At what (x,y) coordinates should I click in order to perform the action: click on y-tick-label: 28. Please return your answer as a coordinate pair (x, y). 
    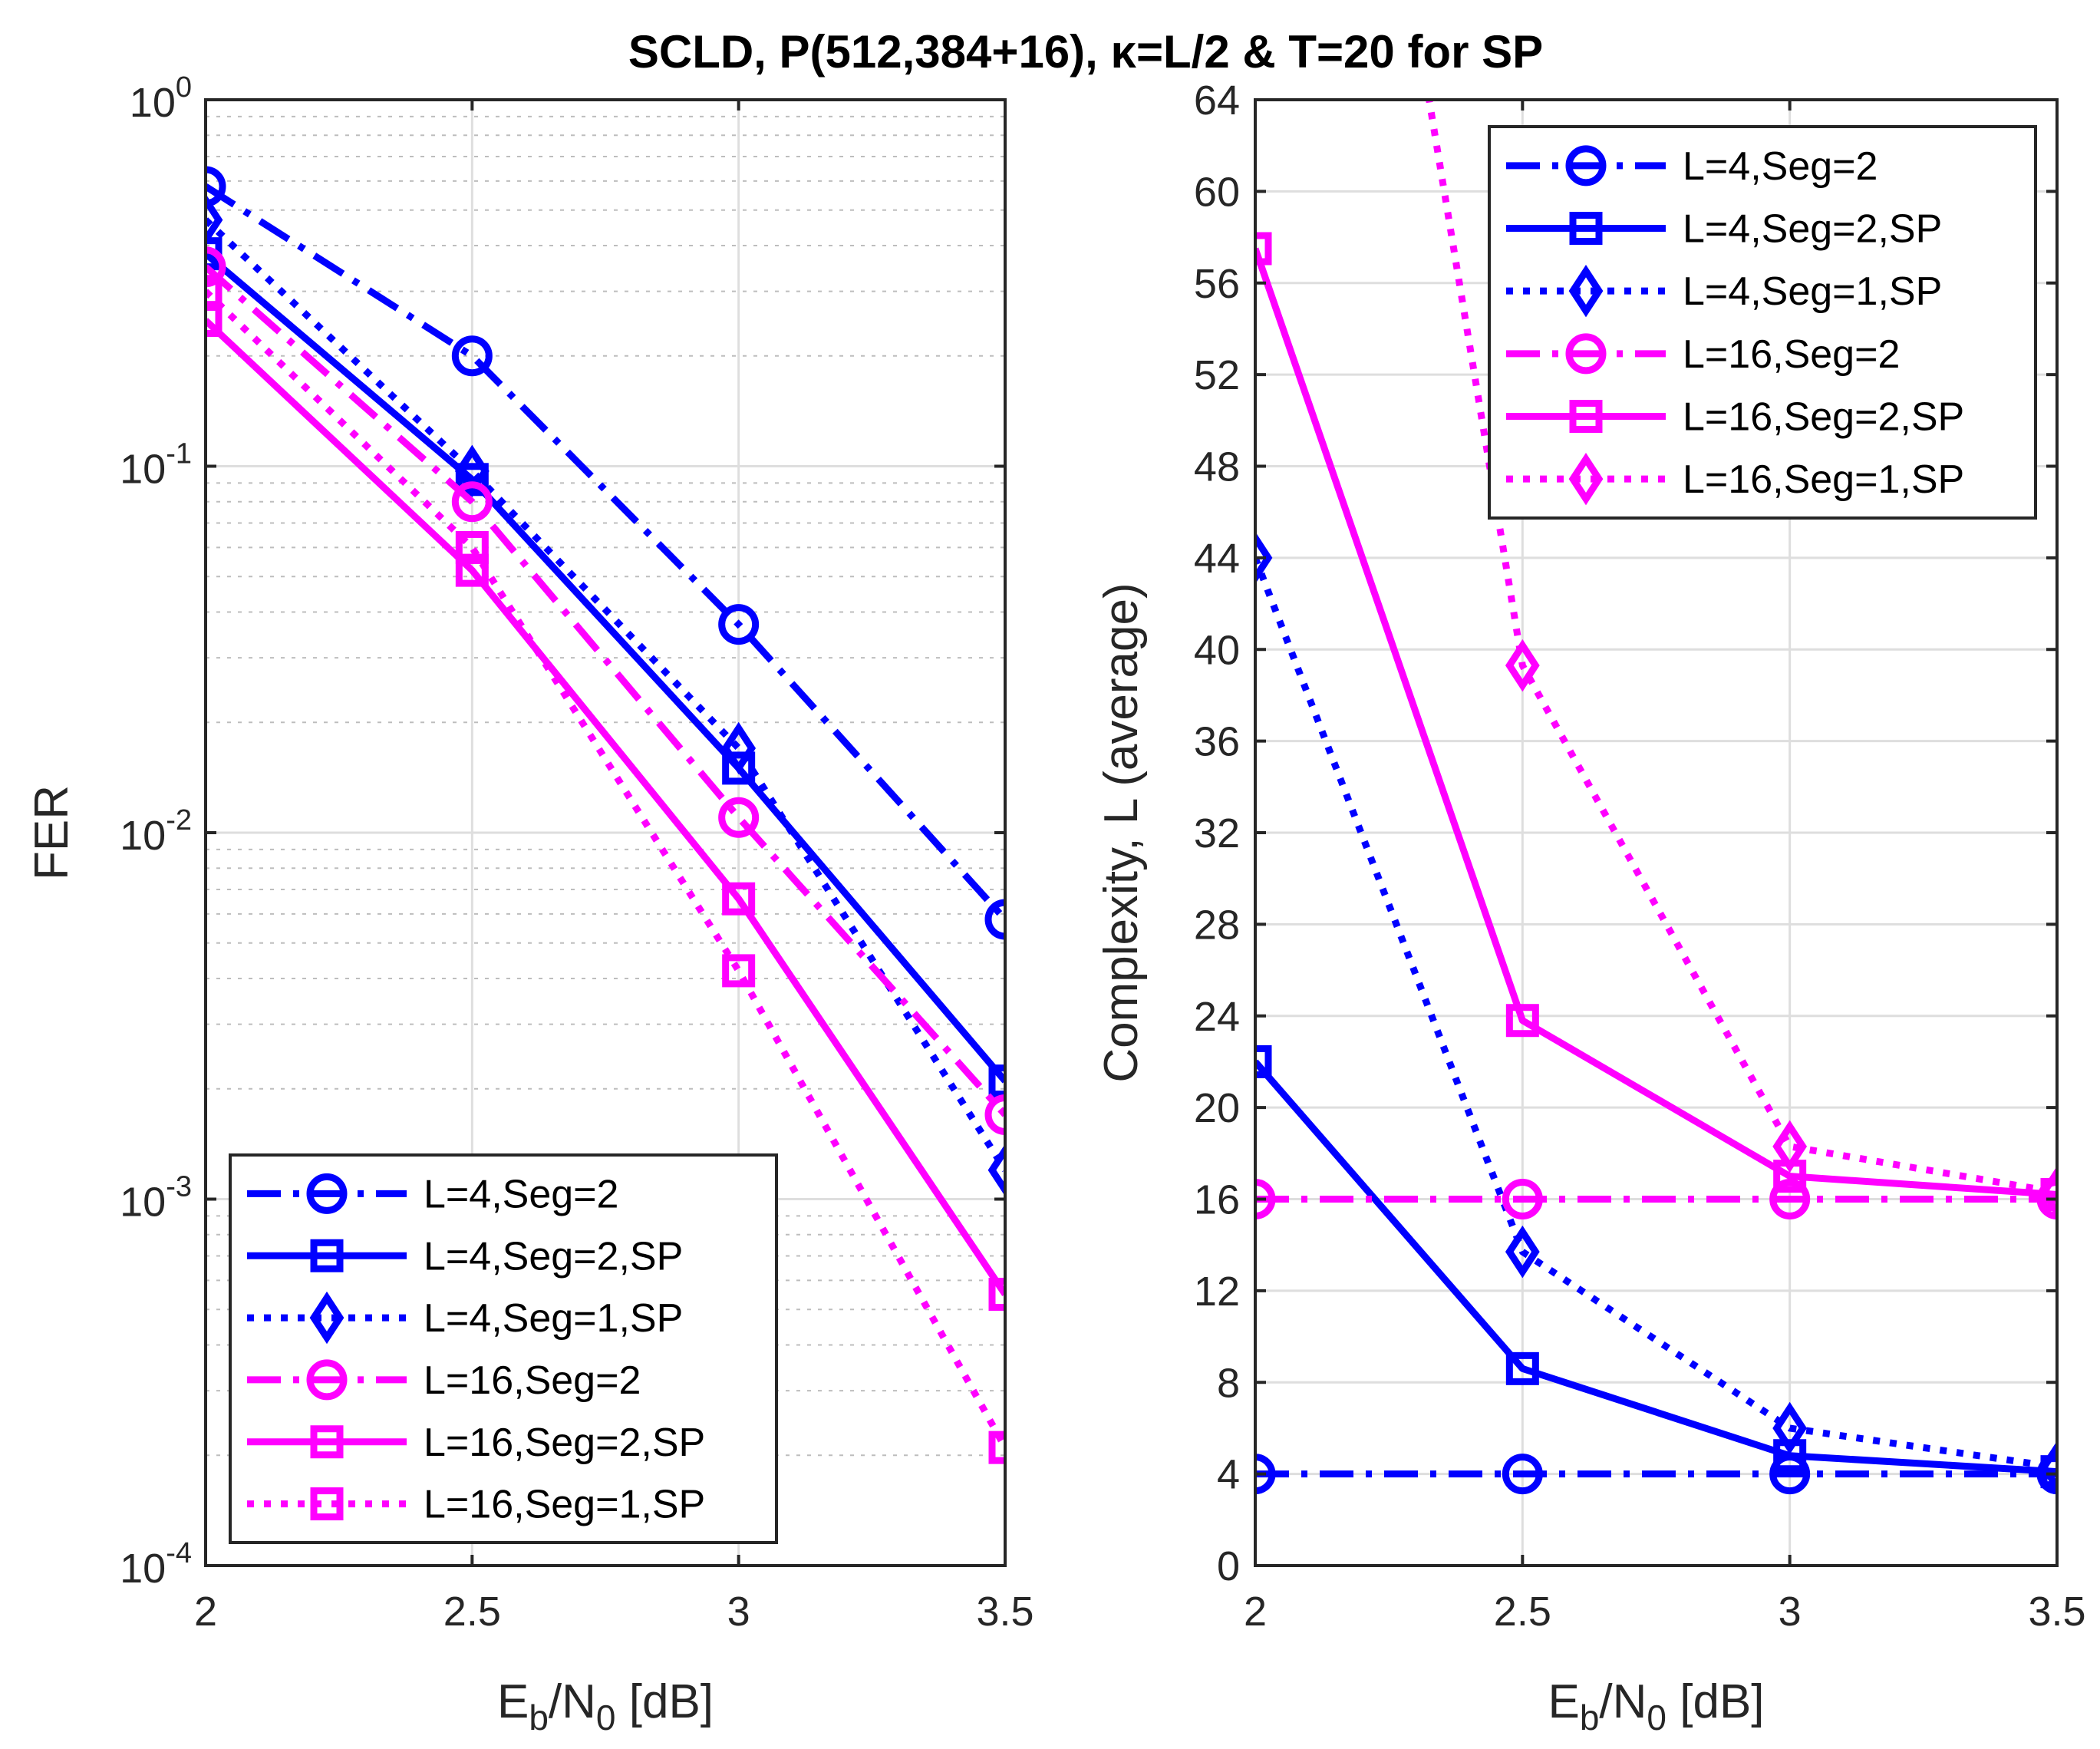
    Looking at the image, I should click on (1217, 925).